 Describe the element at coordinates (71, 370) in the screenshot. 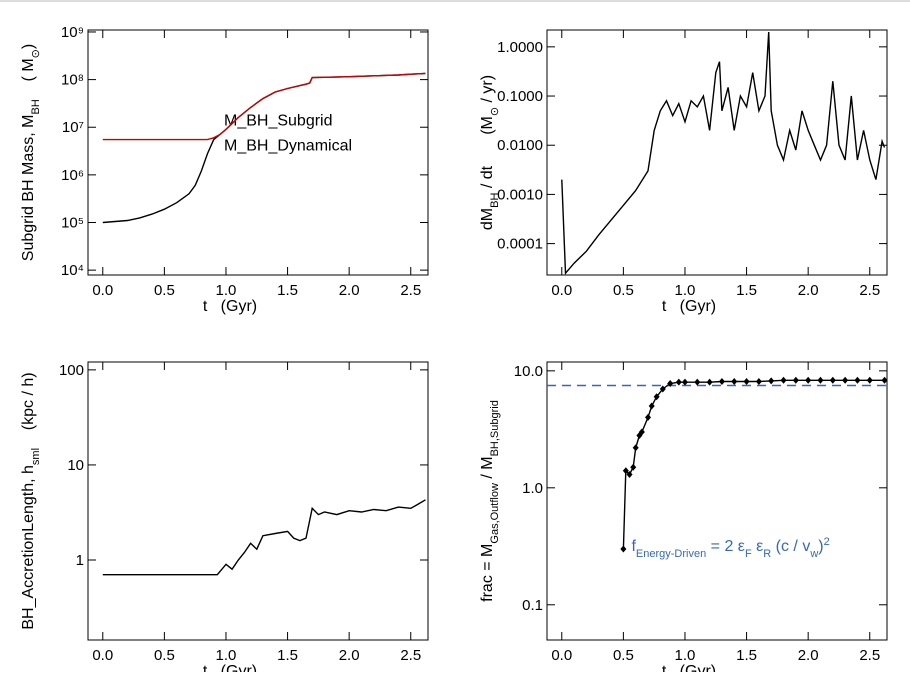

I see `y-tick-label: 100` at that location.